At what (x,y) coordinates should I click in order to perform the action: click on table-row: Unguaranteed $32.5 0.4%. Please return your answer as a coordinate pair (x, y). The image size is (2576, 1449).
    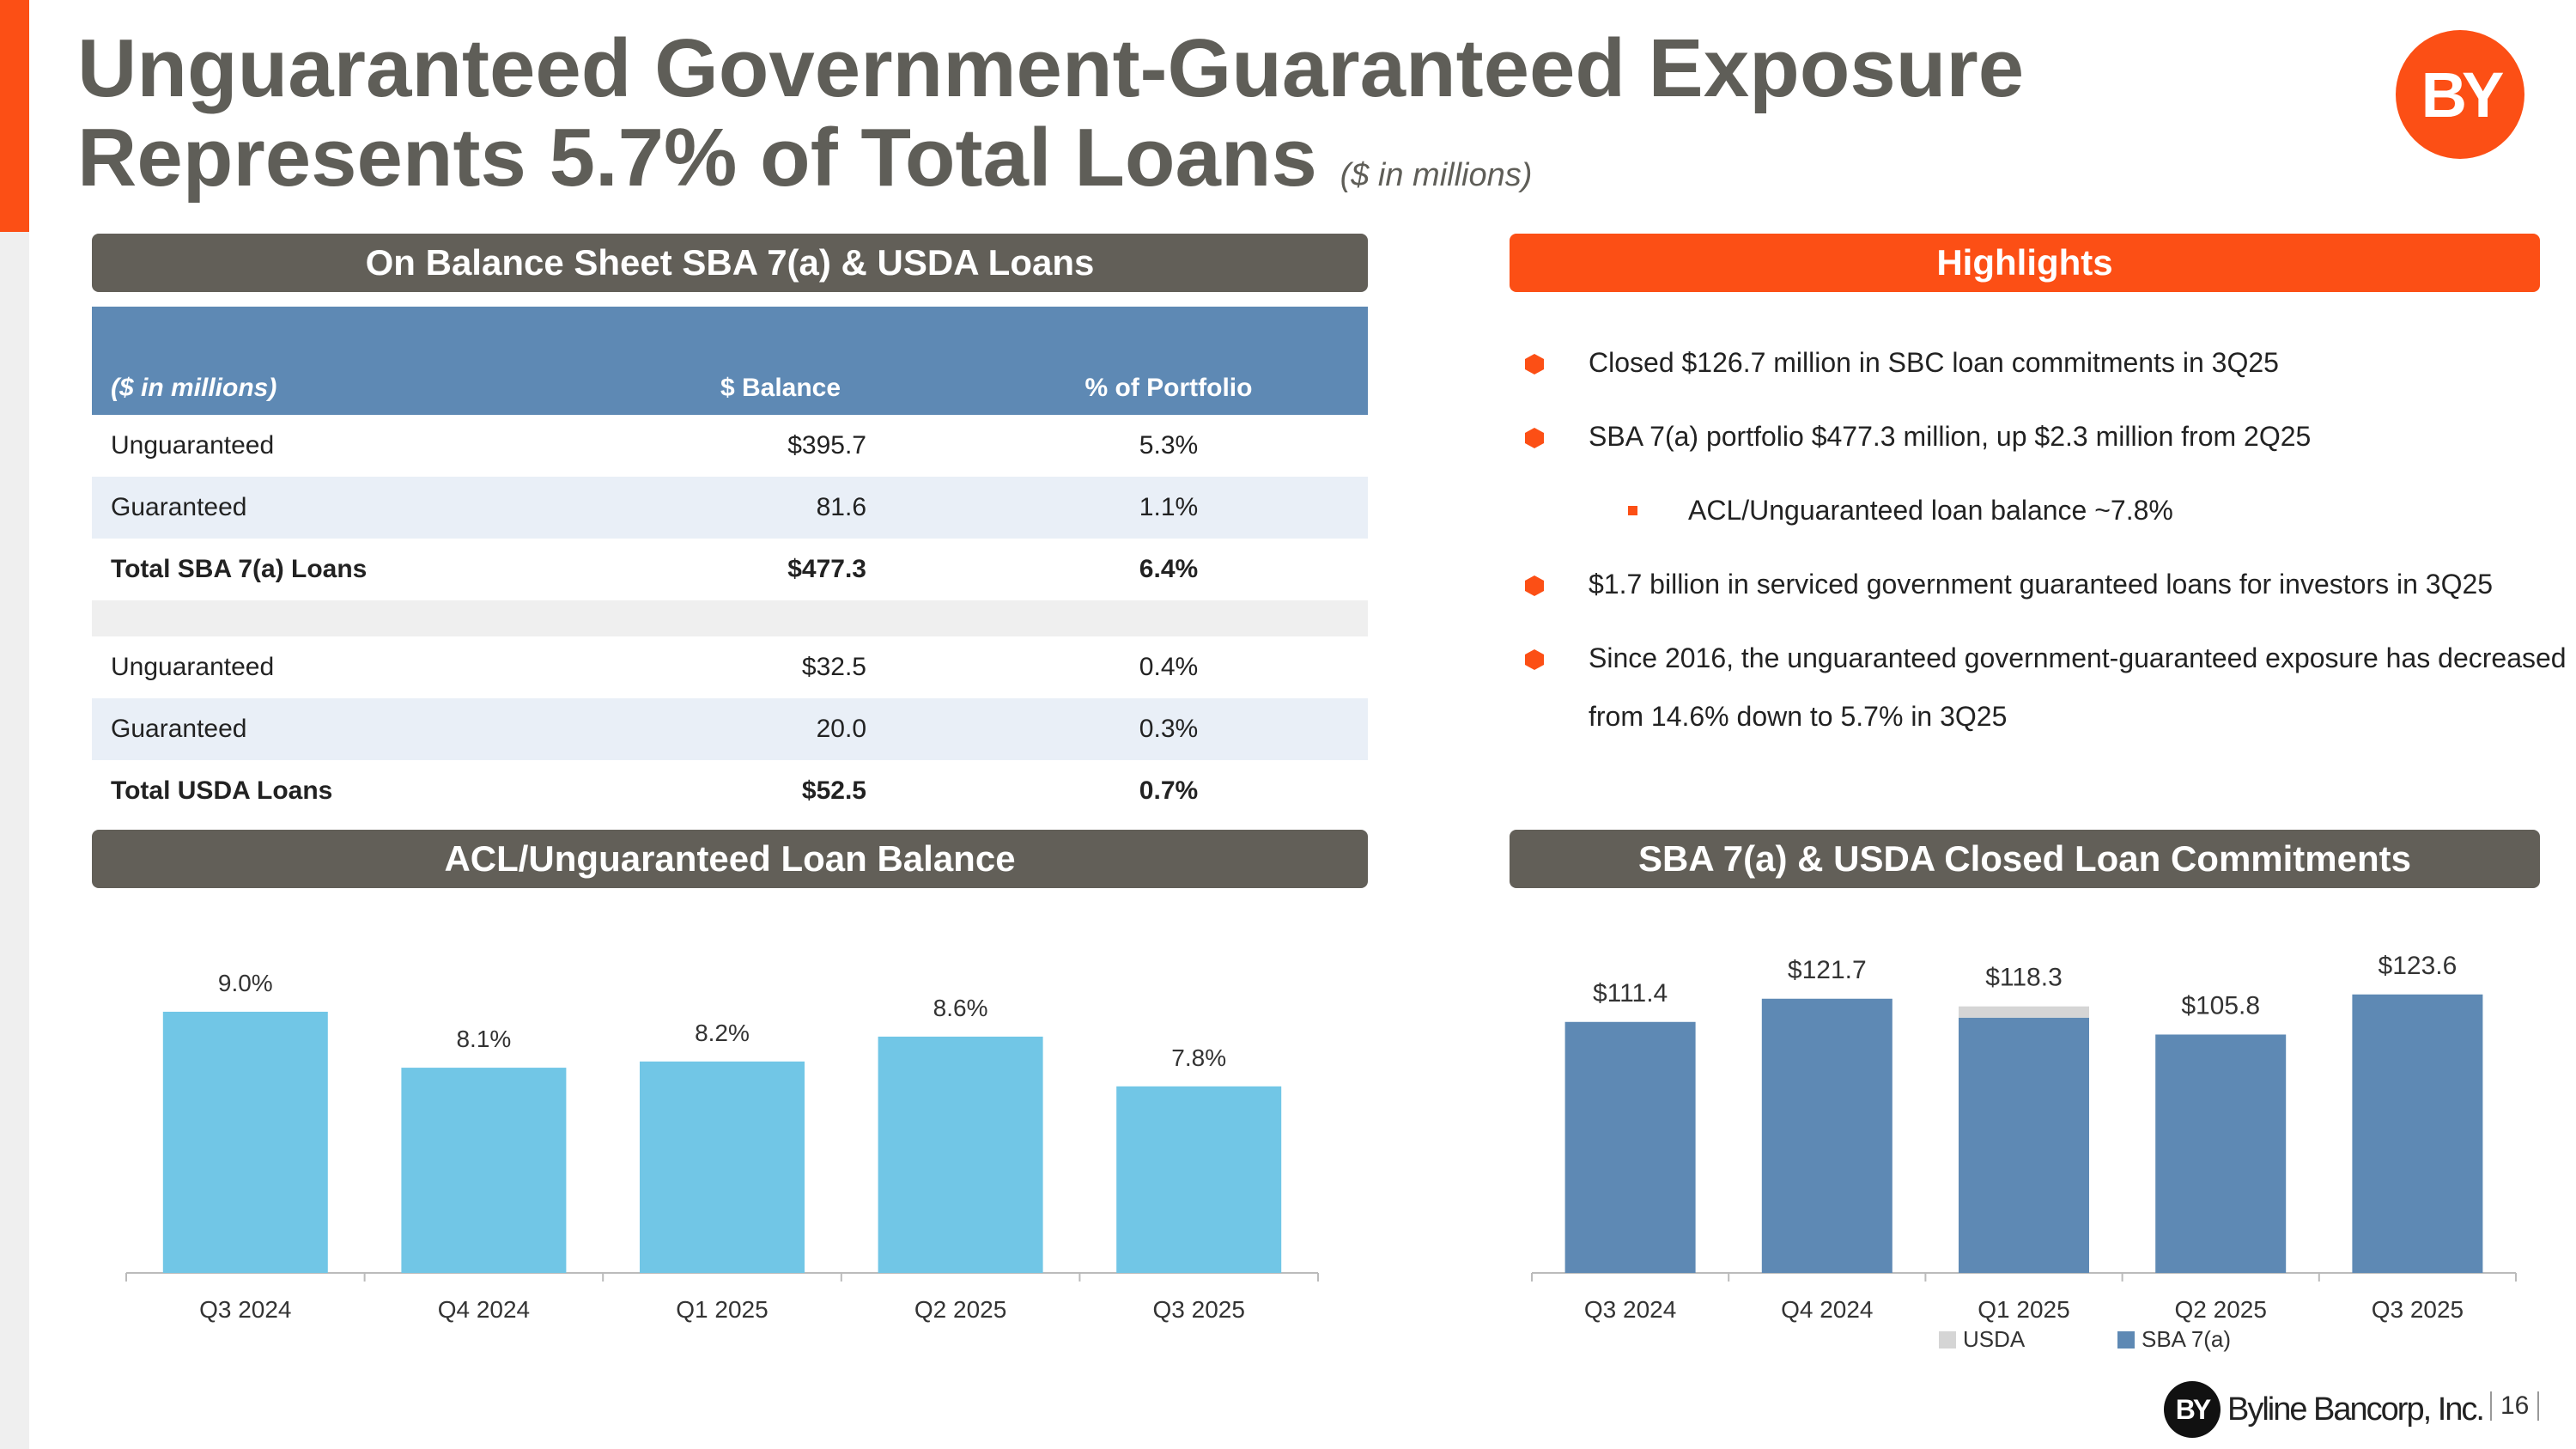
    Looking at the image, I should click on (730, 667).